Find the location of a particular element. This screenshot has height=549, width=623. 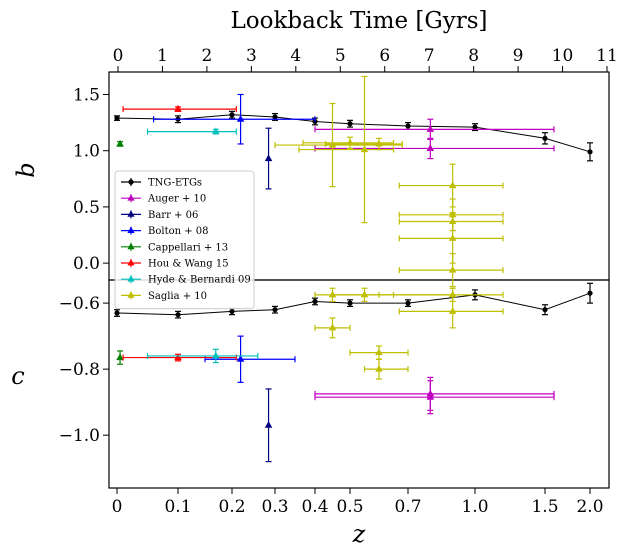

top-tick-label: 7 is located at coordinates (429, 56).